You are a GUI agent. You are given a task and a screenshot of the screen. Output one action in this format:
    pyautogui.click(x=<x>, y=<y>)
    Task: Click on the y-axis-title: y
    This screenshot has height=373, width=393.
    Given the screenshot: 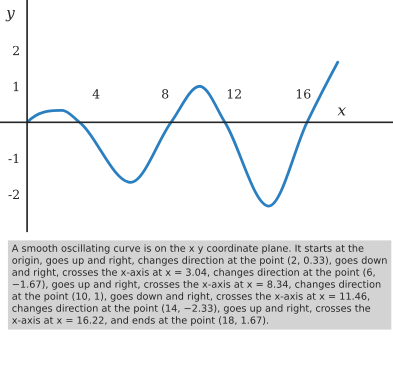 What is the action you would take?
    pyautogui.click(x=10, y=16)
    